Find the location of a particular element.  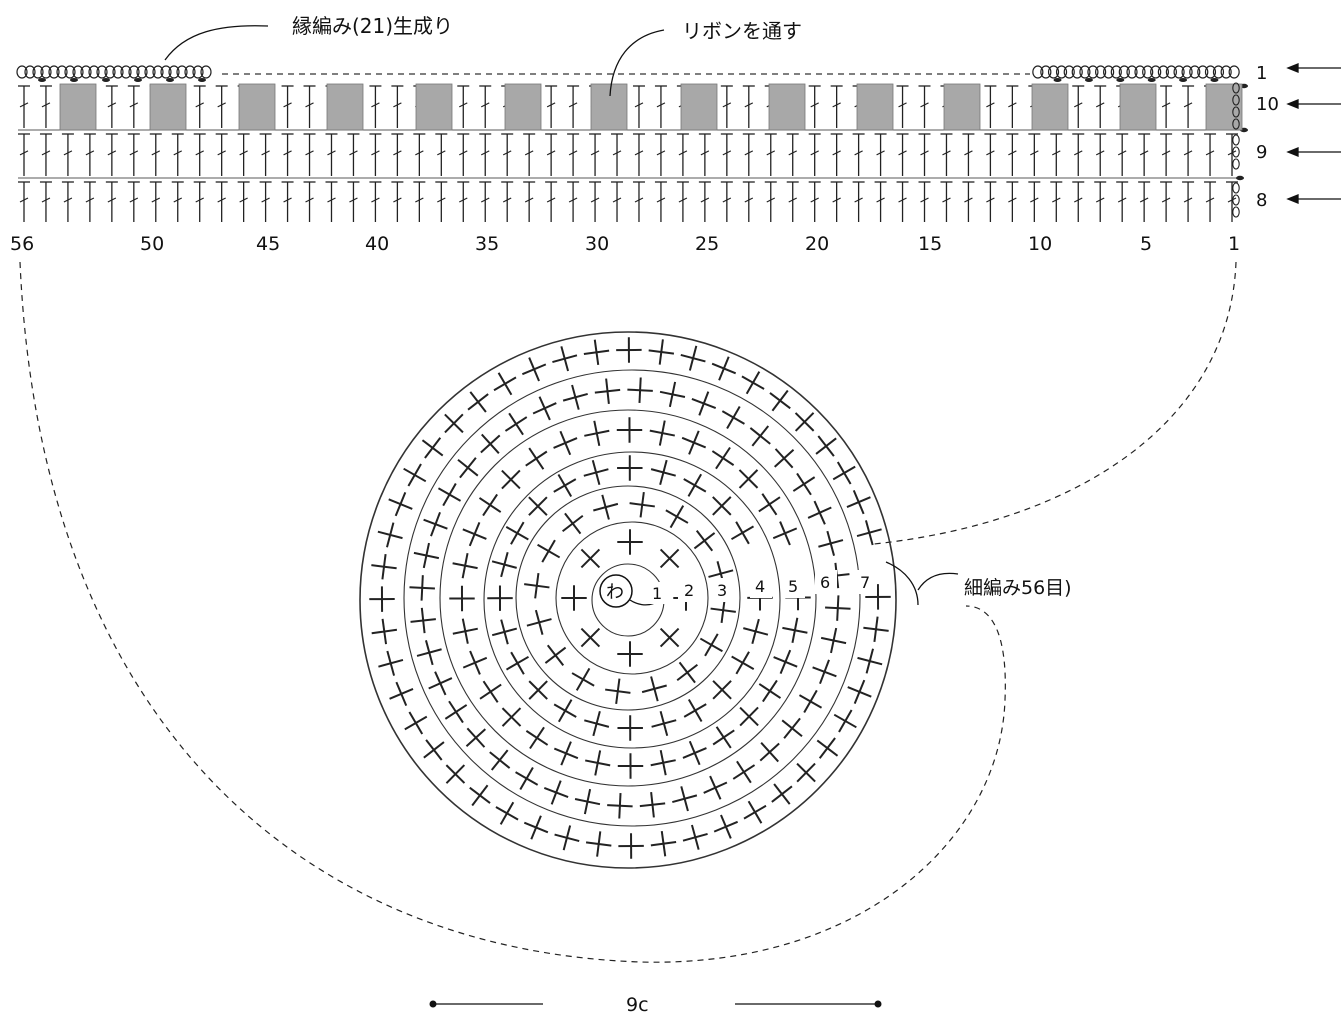

right-connector-dash is located at coordinates (1055, 403).